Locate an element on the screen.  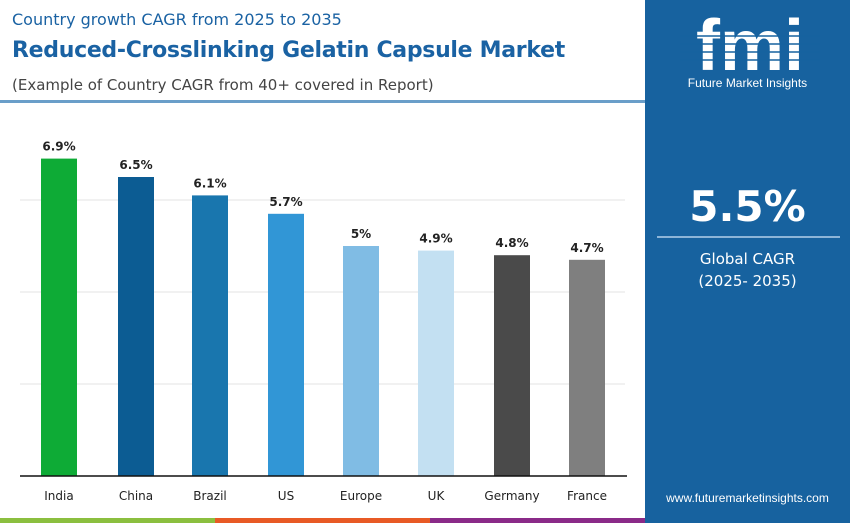
data-label: 5.7% is located at coordinates (285, 202).